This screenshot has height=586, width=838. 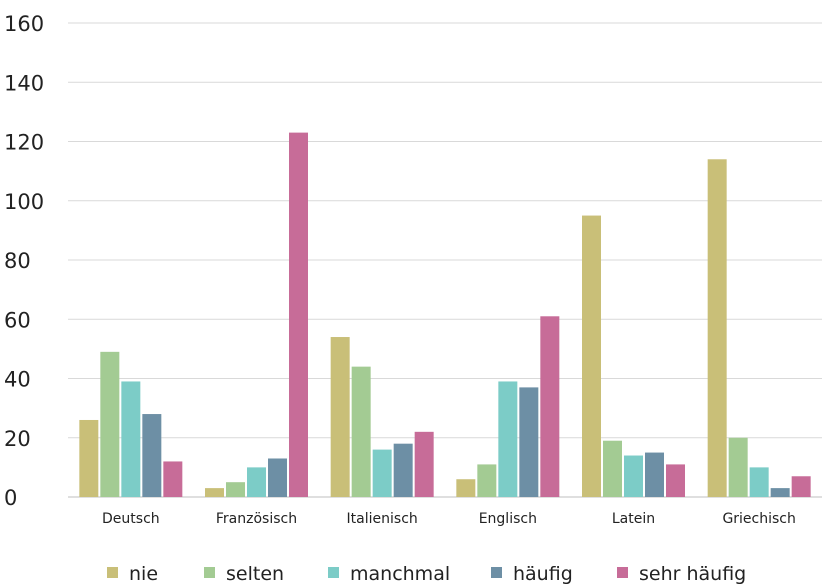 I want to click on x-tick-label: Latein, so click(x=633, y=519).